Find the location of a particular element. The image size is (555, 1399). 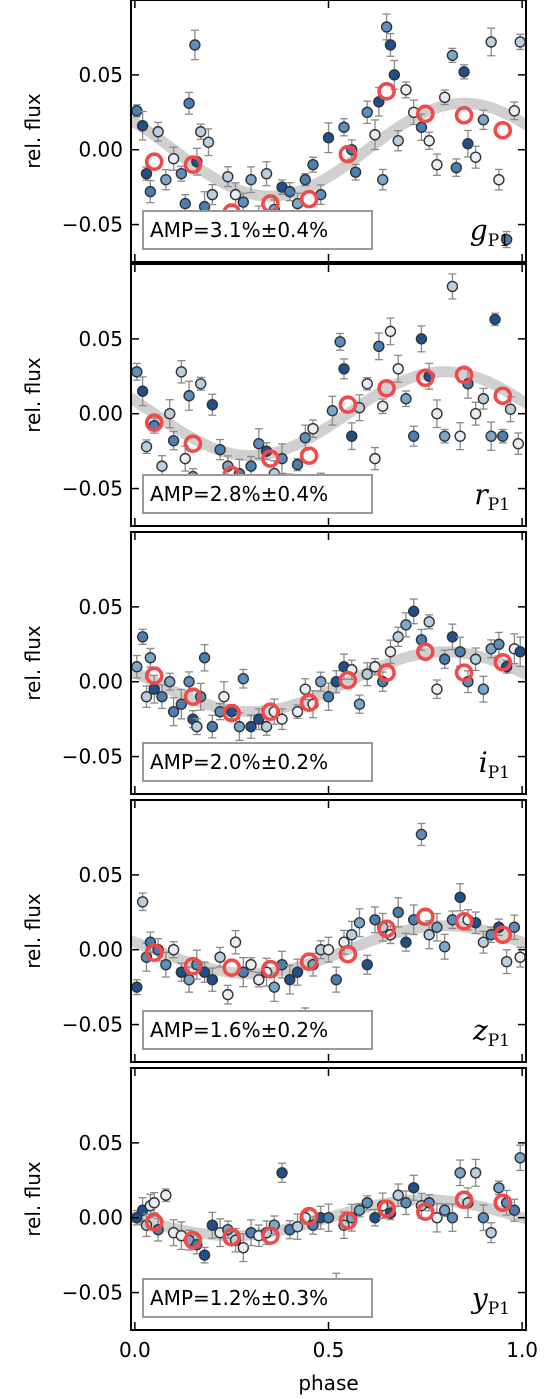

x-tick-label: 1.0 is located at coordinates (522, 1350).